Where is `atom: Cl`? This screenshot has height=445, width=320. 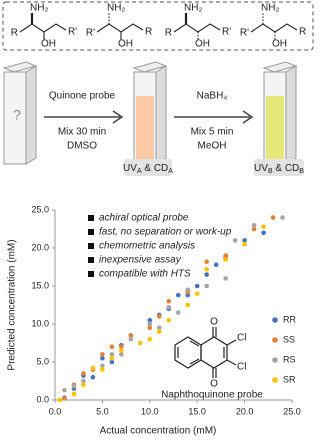
atom: Cl is located at coordinates (241, 367).